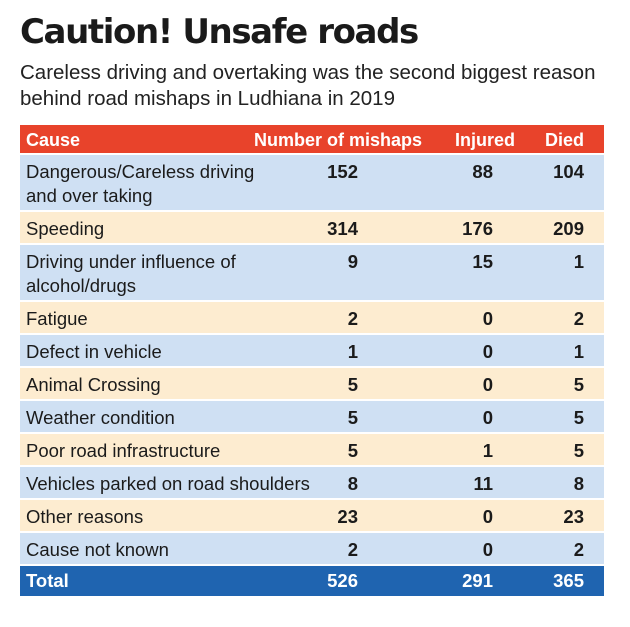 The image size is (630, 627). What do you see at coordinates (168, 483) in the screenshot?
I see `cell-cause: Vehicles parked on road shoulders` at bounding box center [168, 483].